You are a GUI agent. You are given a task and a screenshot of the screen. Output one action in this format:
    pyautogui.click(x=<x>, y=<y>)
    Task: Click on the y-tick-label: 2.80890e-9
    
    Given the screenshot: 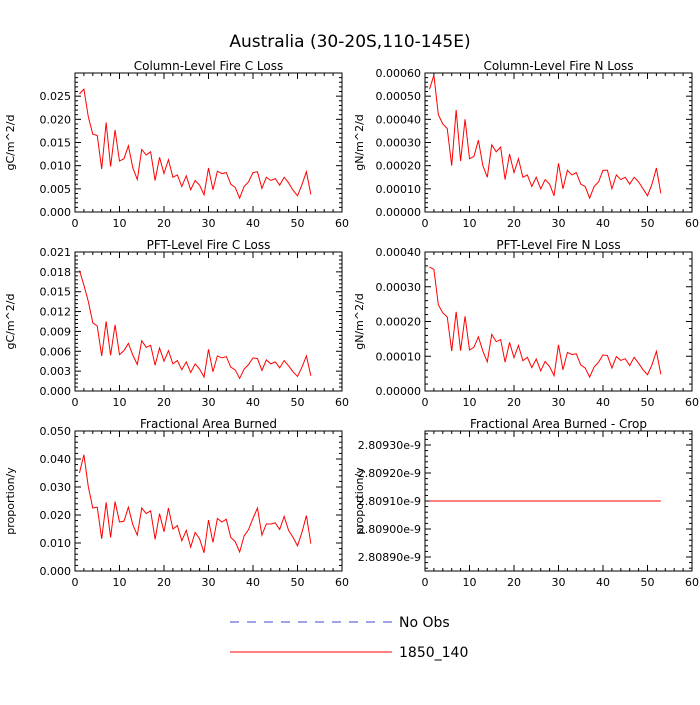 What is the action you would take?
    pyautogui.click(x=389, y=557)
    